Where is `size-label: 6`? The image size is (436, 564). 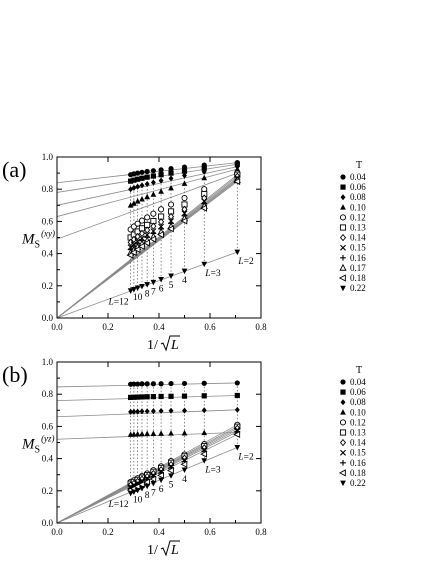 size-label: 6 is located at coordinates (161, 289).